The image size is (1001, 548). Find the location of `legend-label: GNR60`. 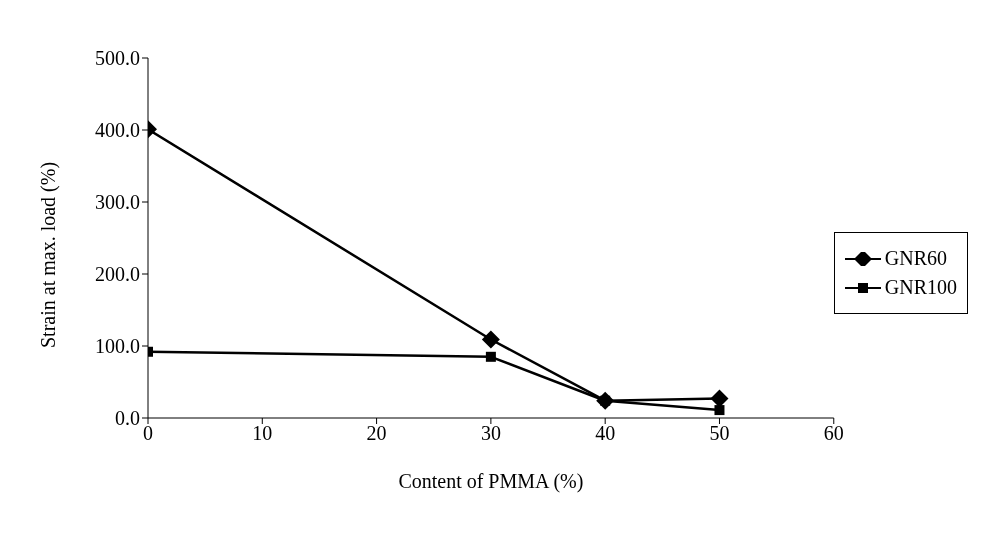

legend-label: GNR60 is located at coordinates (915, 258).